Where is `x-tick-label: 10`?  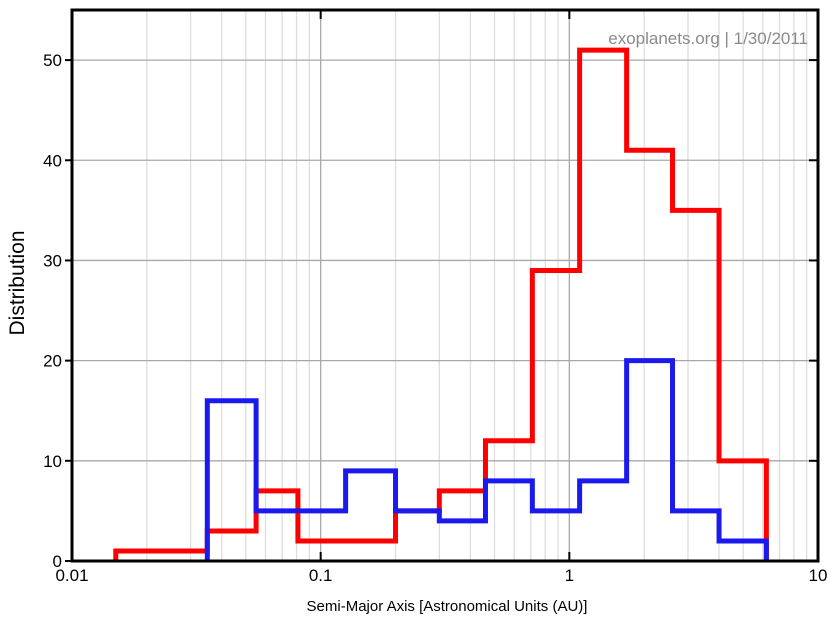
x-tick-label: 10 is located at coordinates (818, 575).